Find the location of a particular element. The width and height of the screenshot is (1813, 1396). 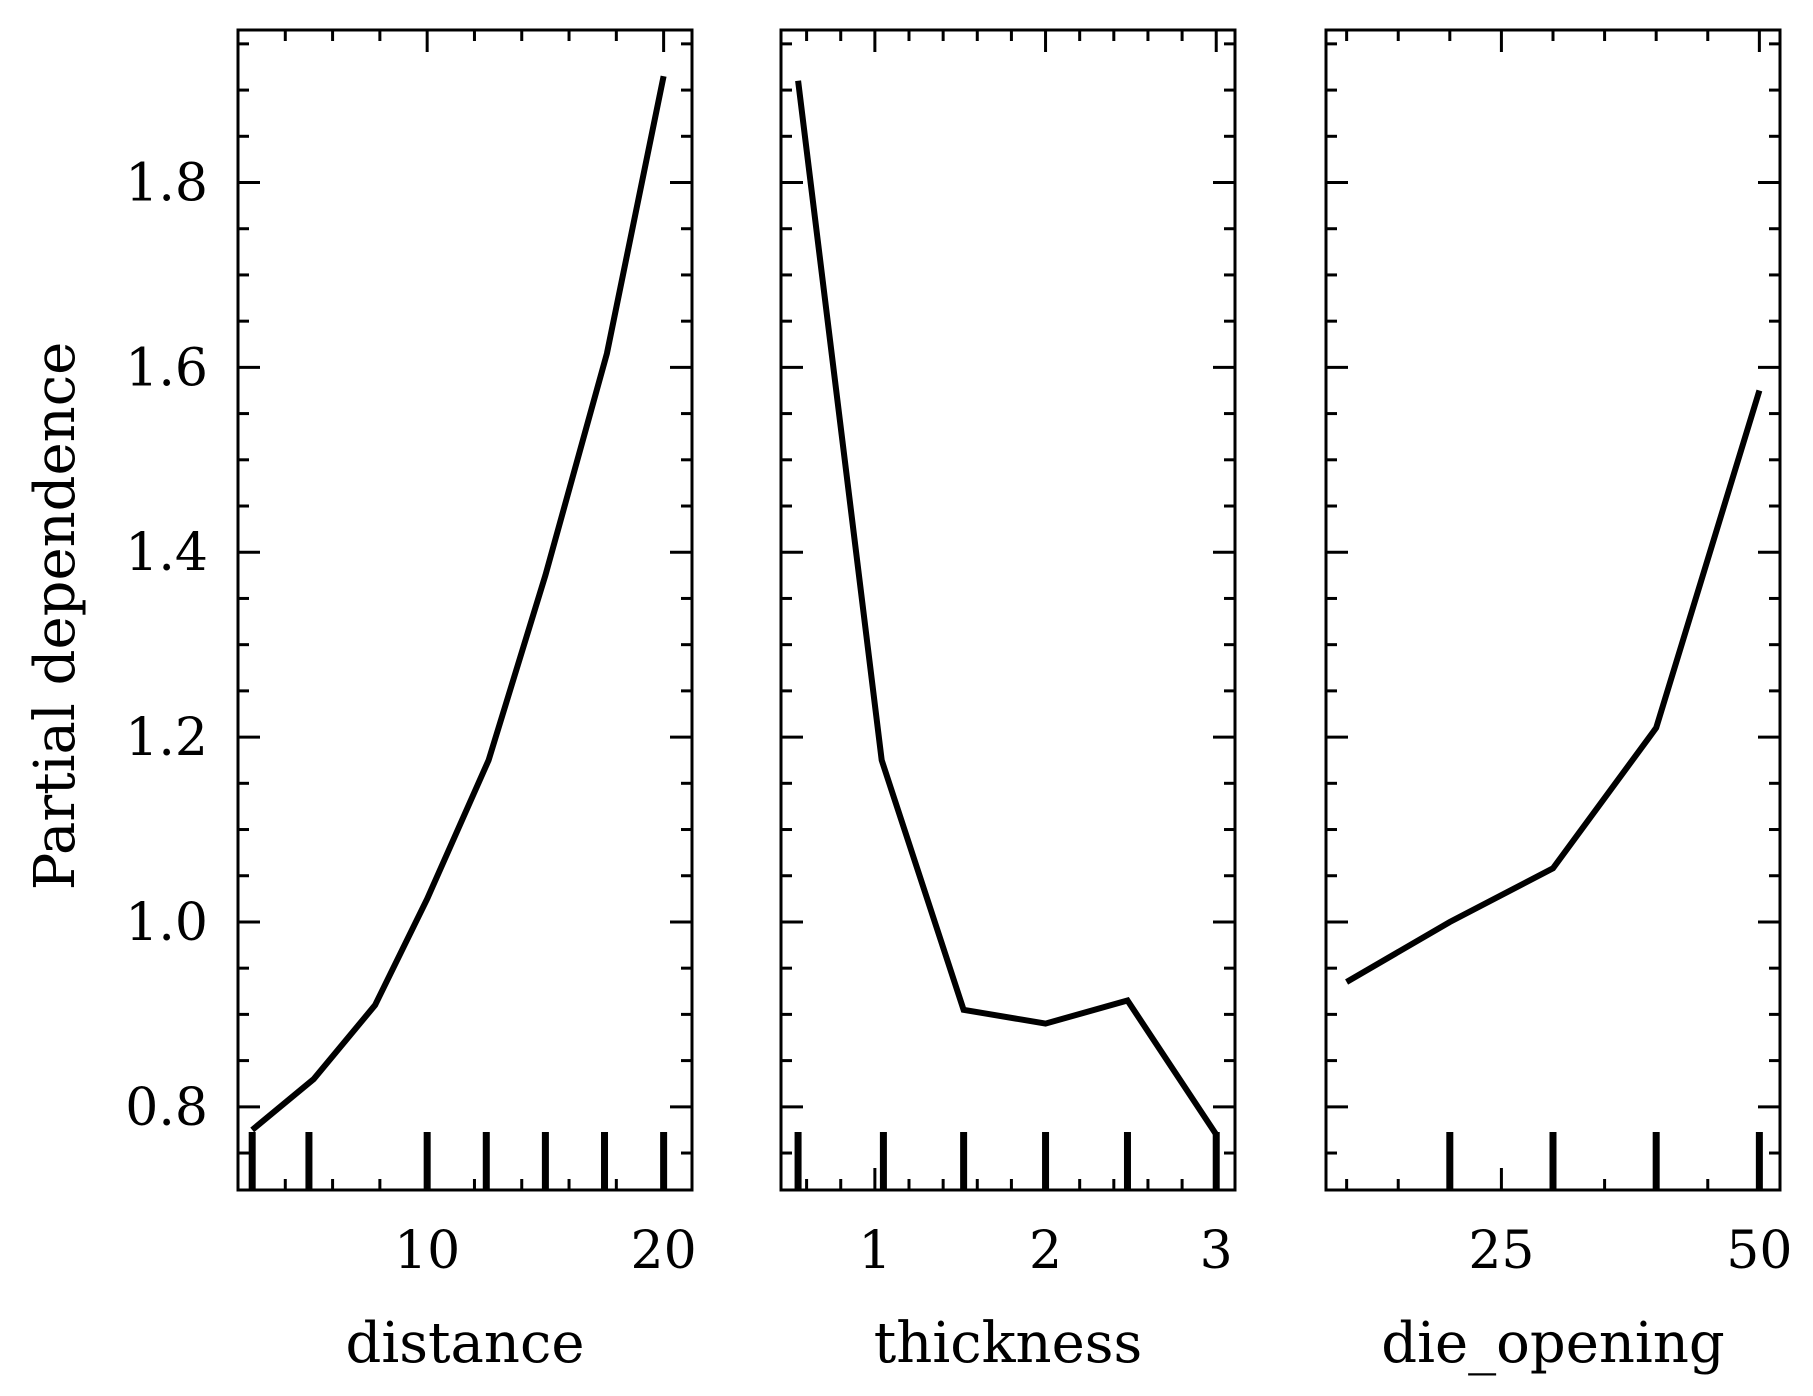

x-tick-label: 20 is located at coordinates (664, 1251).